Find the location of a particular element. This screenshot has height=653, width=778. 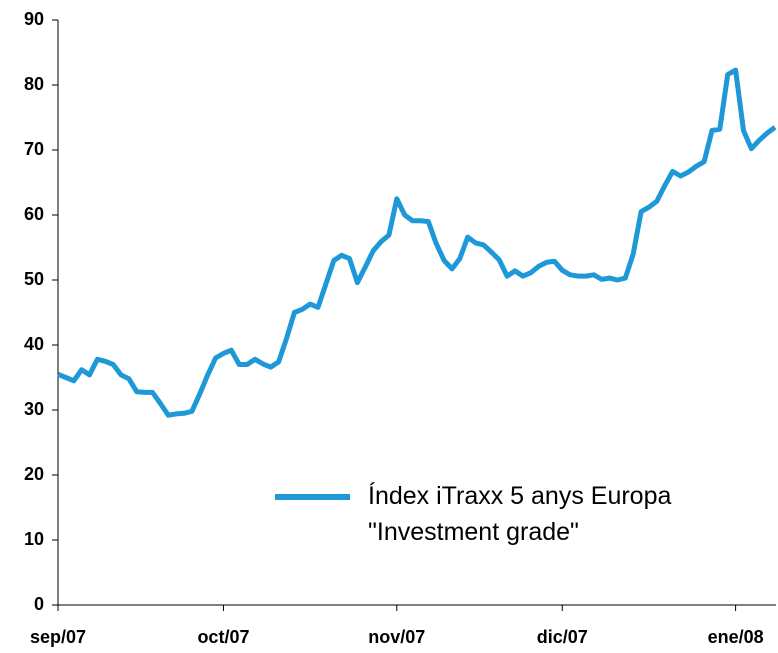

y-tick-label: 60 is located at coordinates (34, 214).